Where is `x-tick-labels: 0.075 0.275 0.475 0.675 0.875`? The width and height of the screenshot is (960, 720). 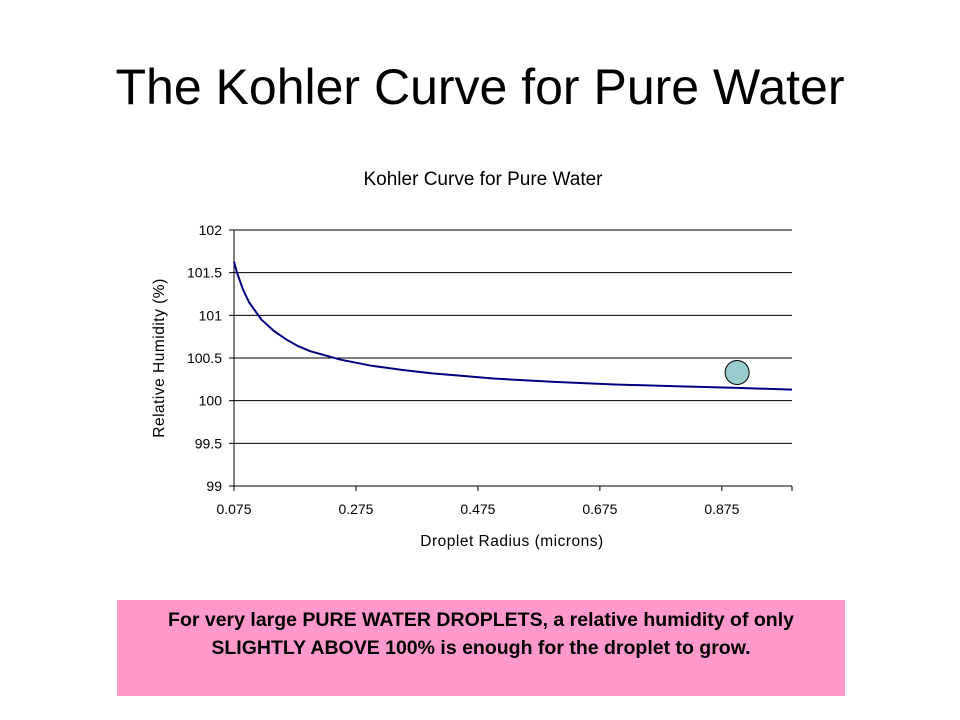
x-tick-labels: 0.075 0.275 0.475 0.675 0.875 is located at coordinates (477, 509).